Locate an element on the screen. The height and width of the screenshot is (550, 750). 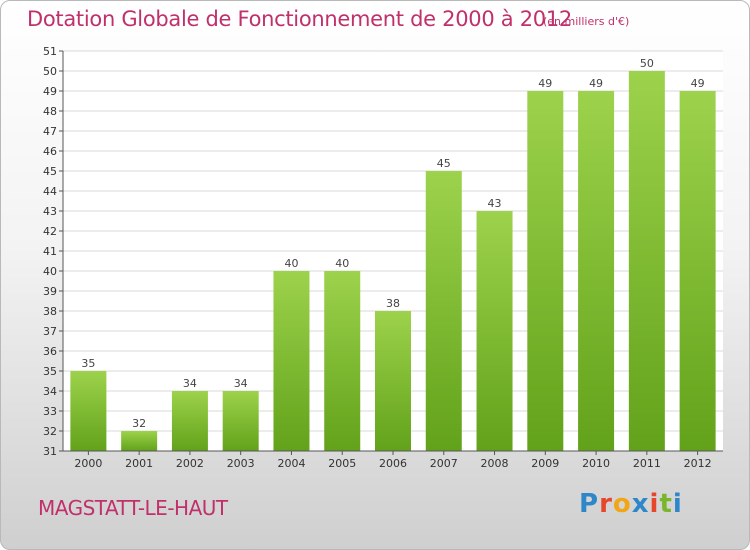
bar-2011 is located at coordinates (646, 261).